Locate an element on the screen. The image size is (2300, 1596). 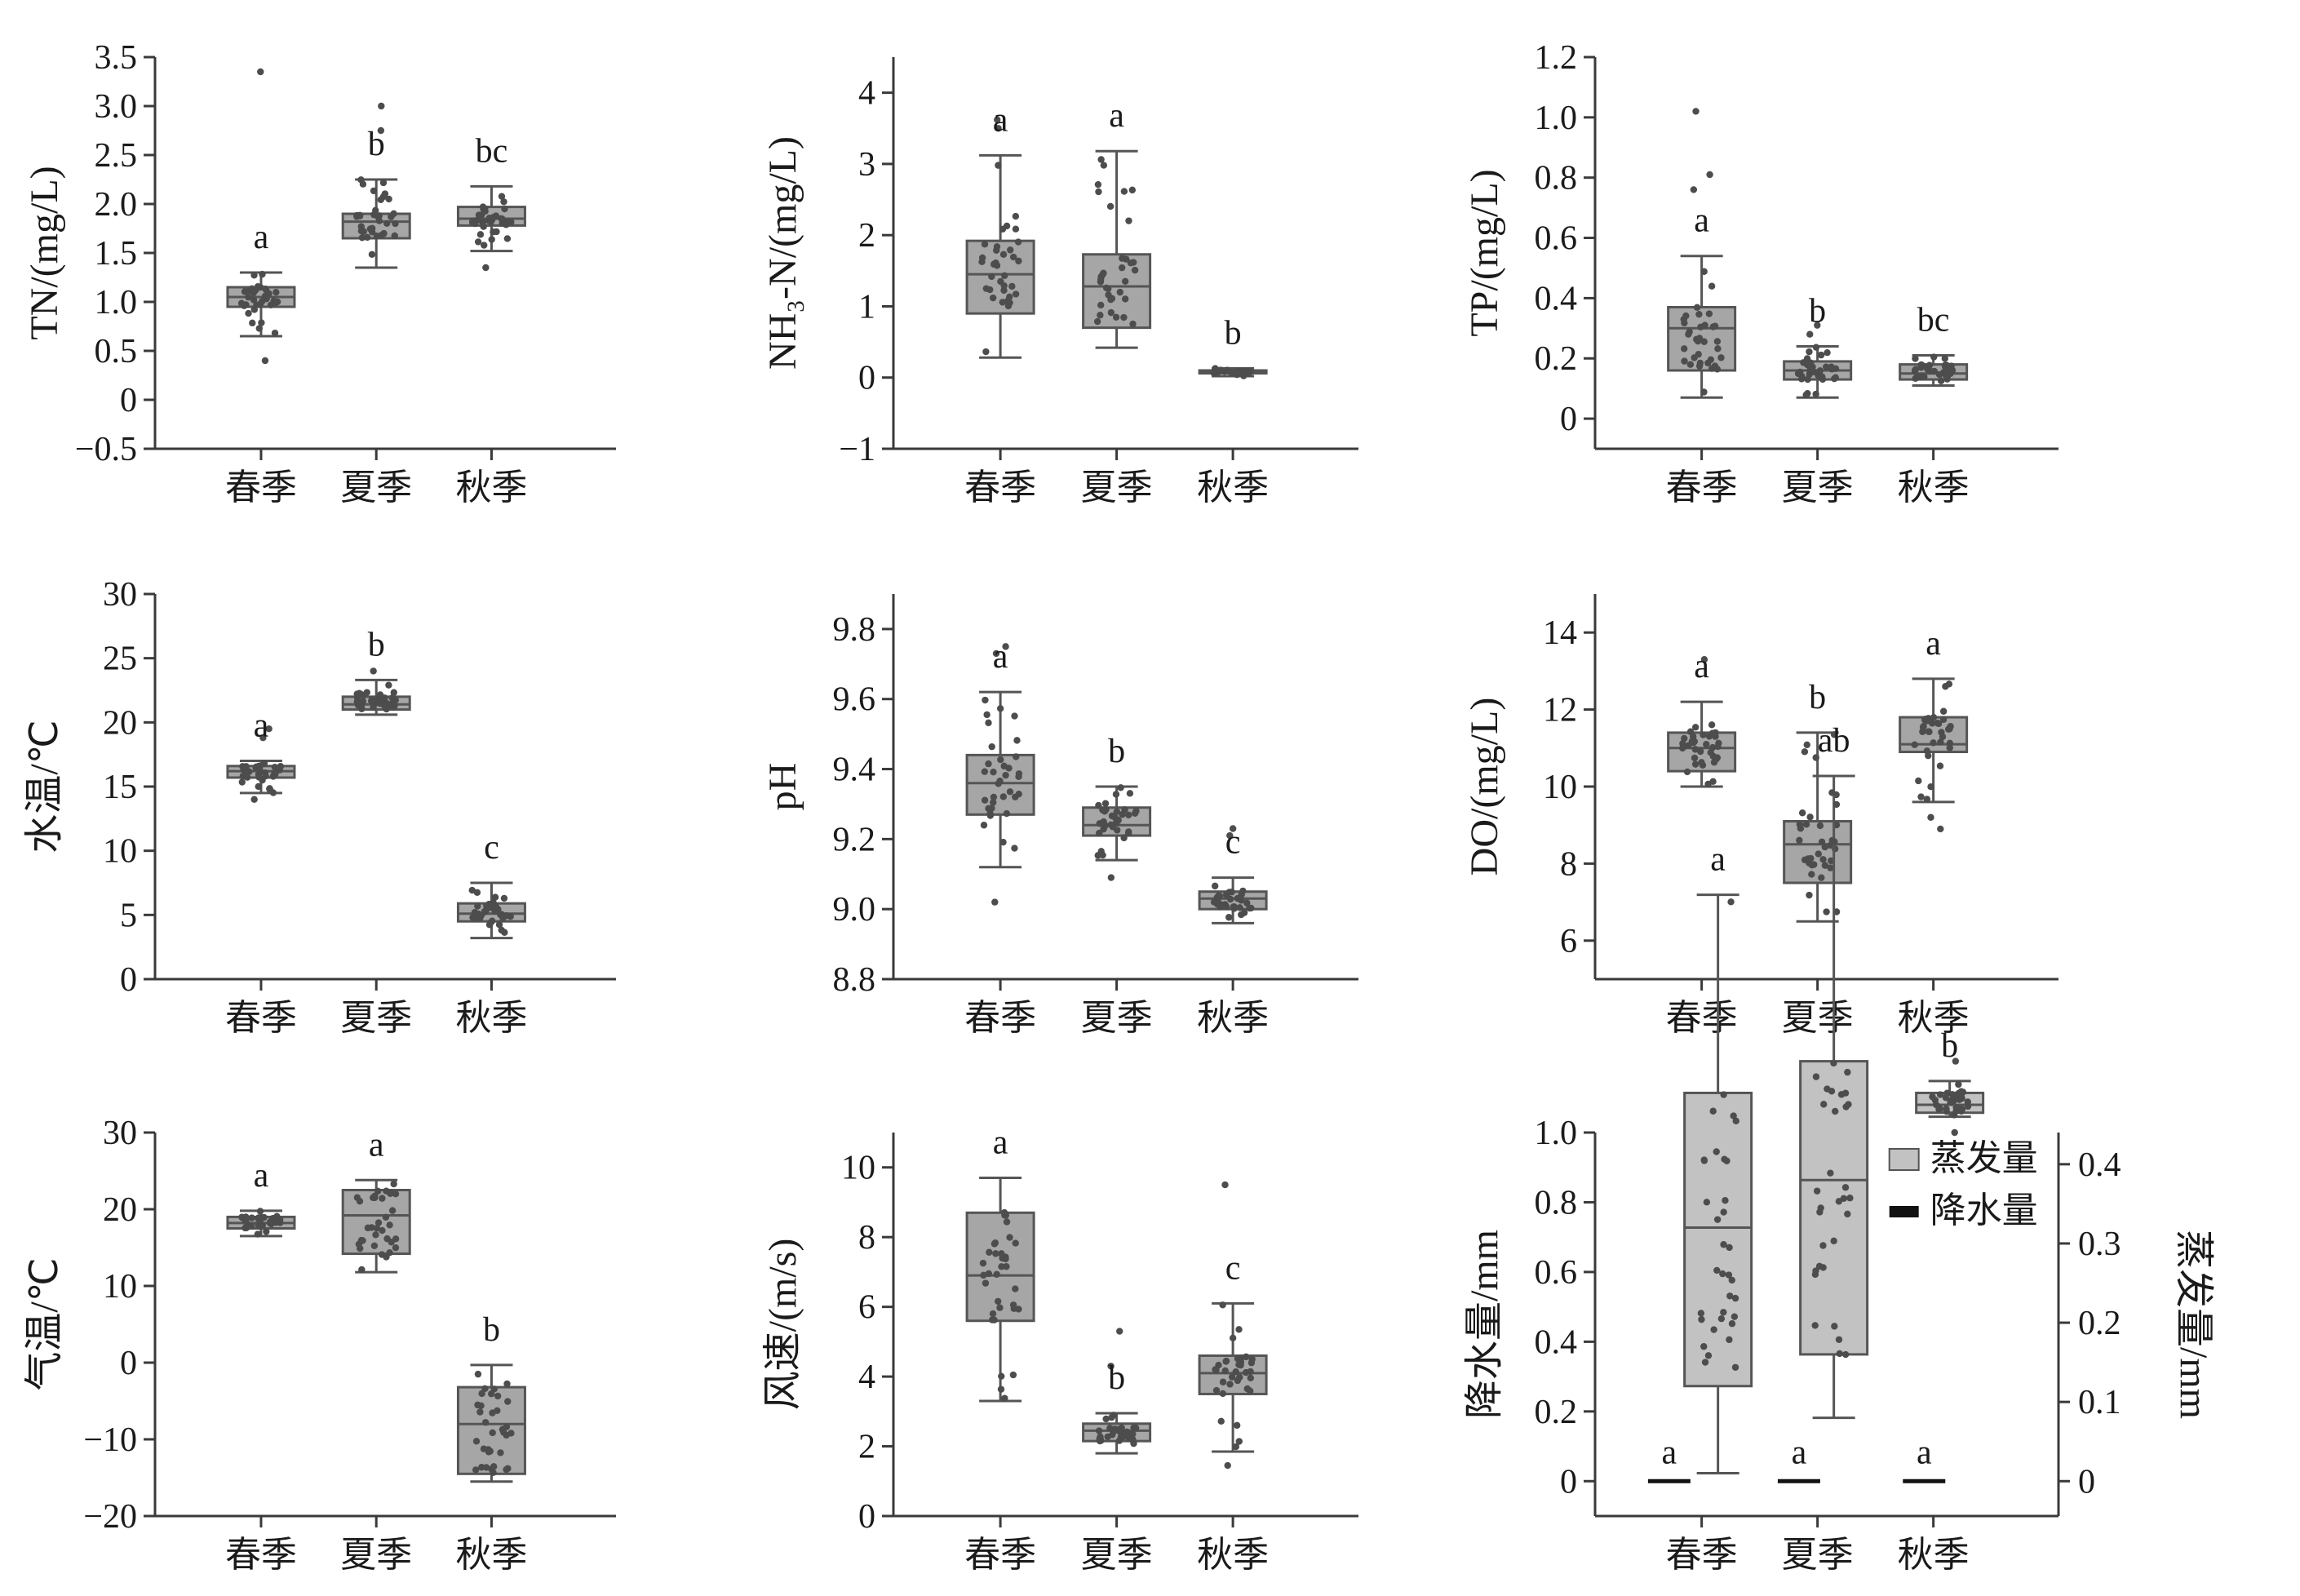
y-tick-label: 0.6 is located at coordinates (1556, 1273).